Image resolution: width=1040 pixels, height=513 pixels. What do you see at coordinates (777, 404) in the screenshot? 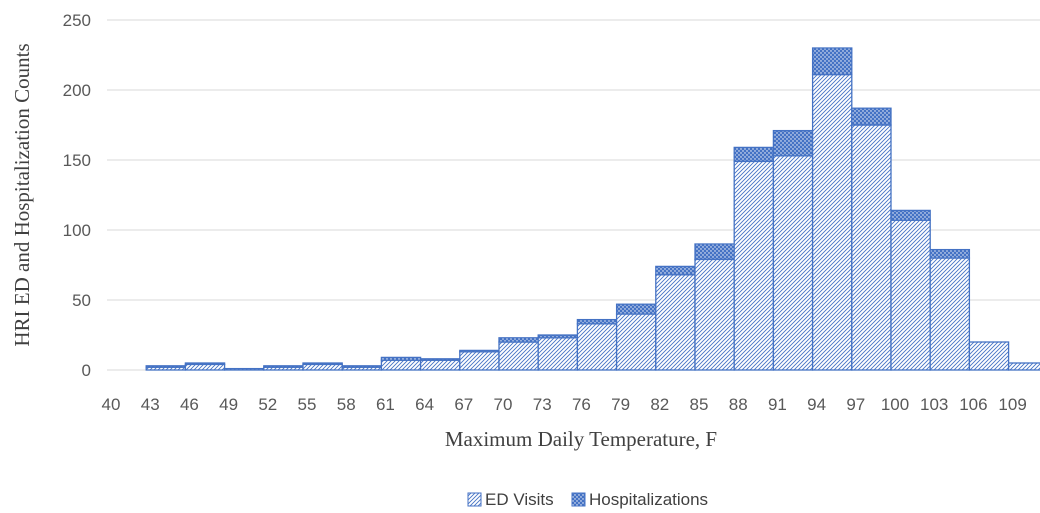
I see `x-tick-label: 91` at bounding box center [777, 404].